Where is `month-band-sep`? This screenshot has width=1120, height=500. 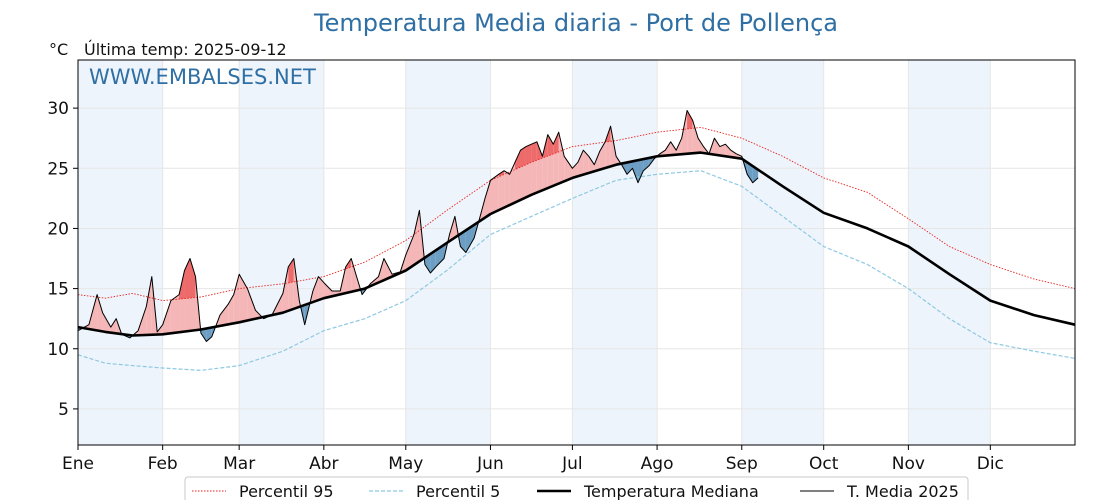
month-band-sep is located at coordinates (782, 252).